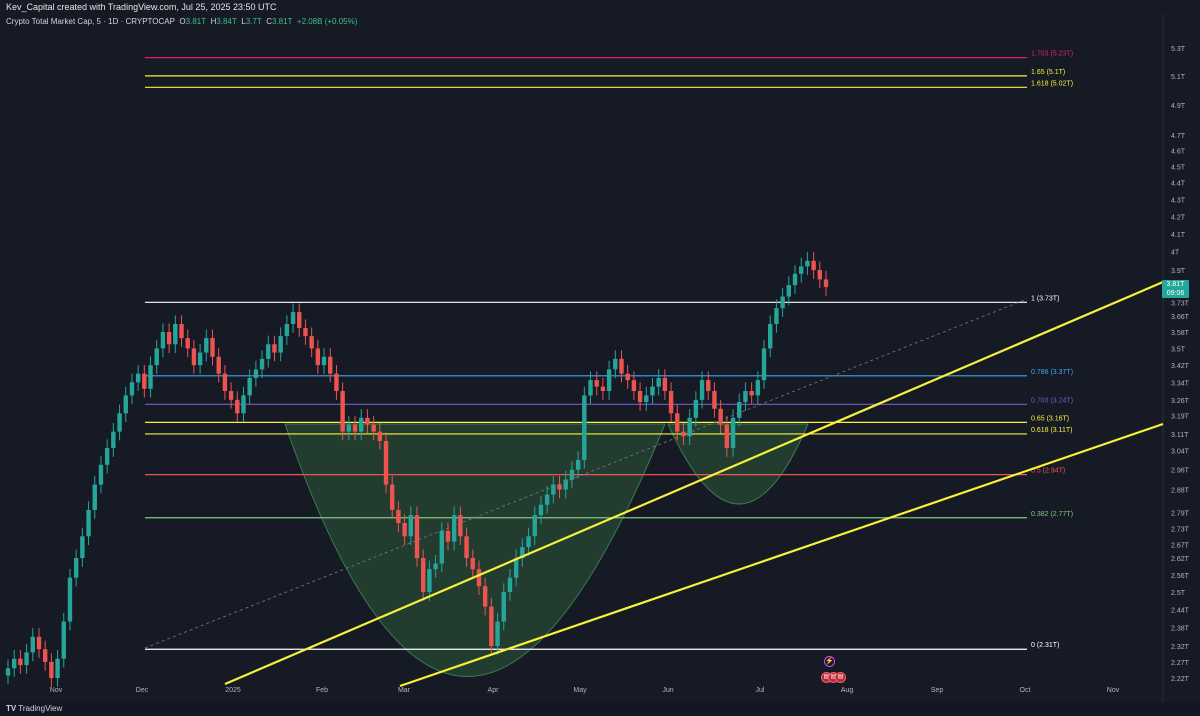  What do you see at coordinates (1180, 647) in the screenshot?
I see `price-tick: 2.32T` at bounding box center [1180, 647].